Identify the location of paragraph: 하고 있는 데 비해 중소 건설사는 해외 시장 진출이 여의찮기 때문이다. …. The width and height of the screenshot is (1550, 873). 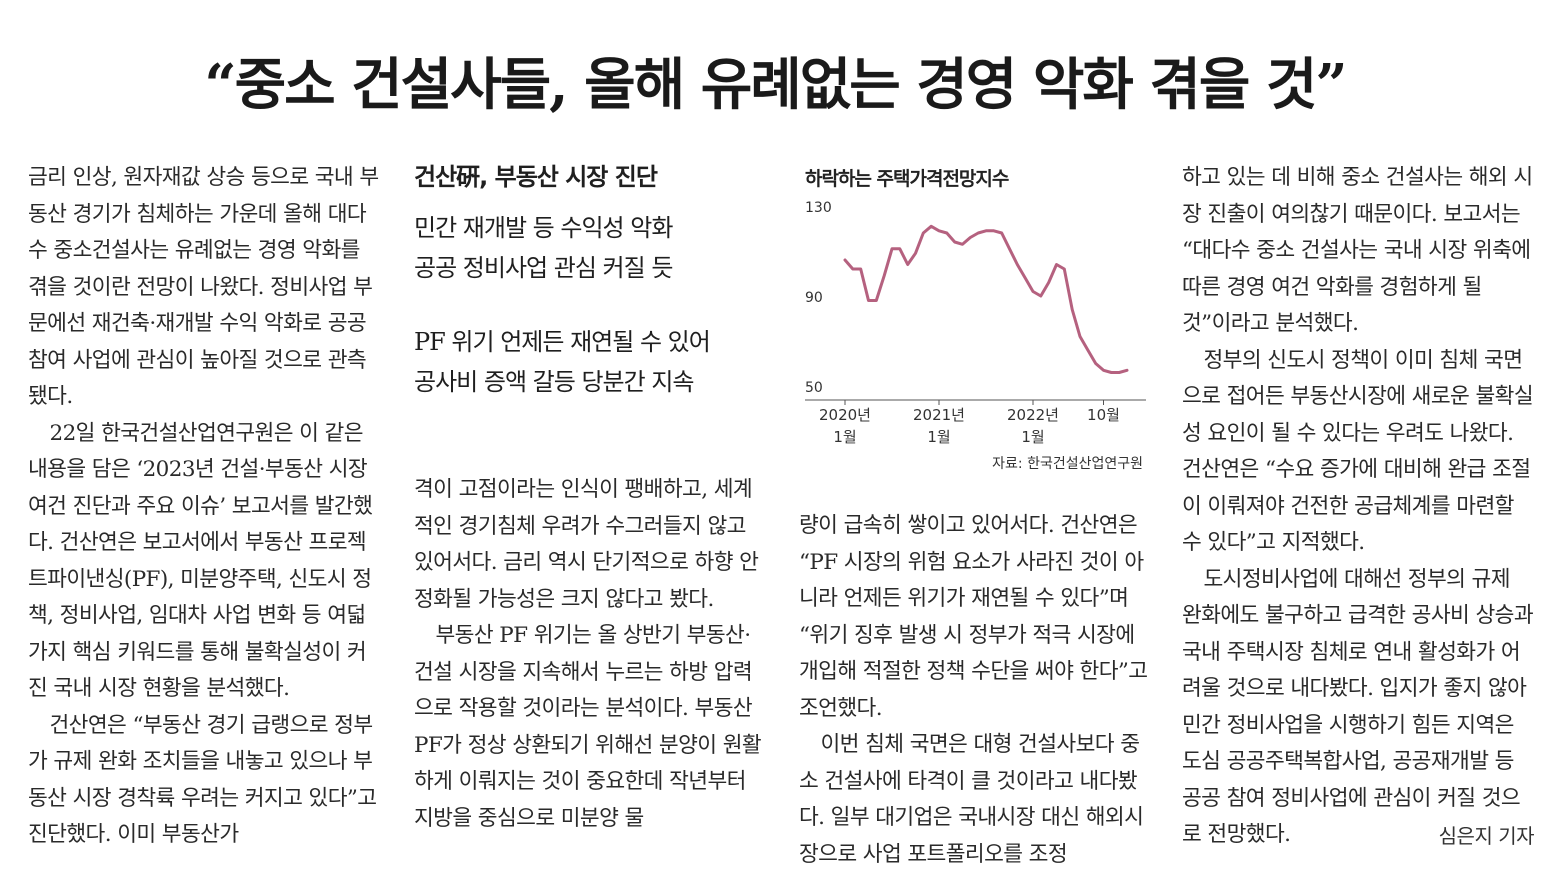
(1357, 250).